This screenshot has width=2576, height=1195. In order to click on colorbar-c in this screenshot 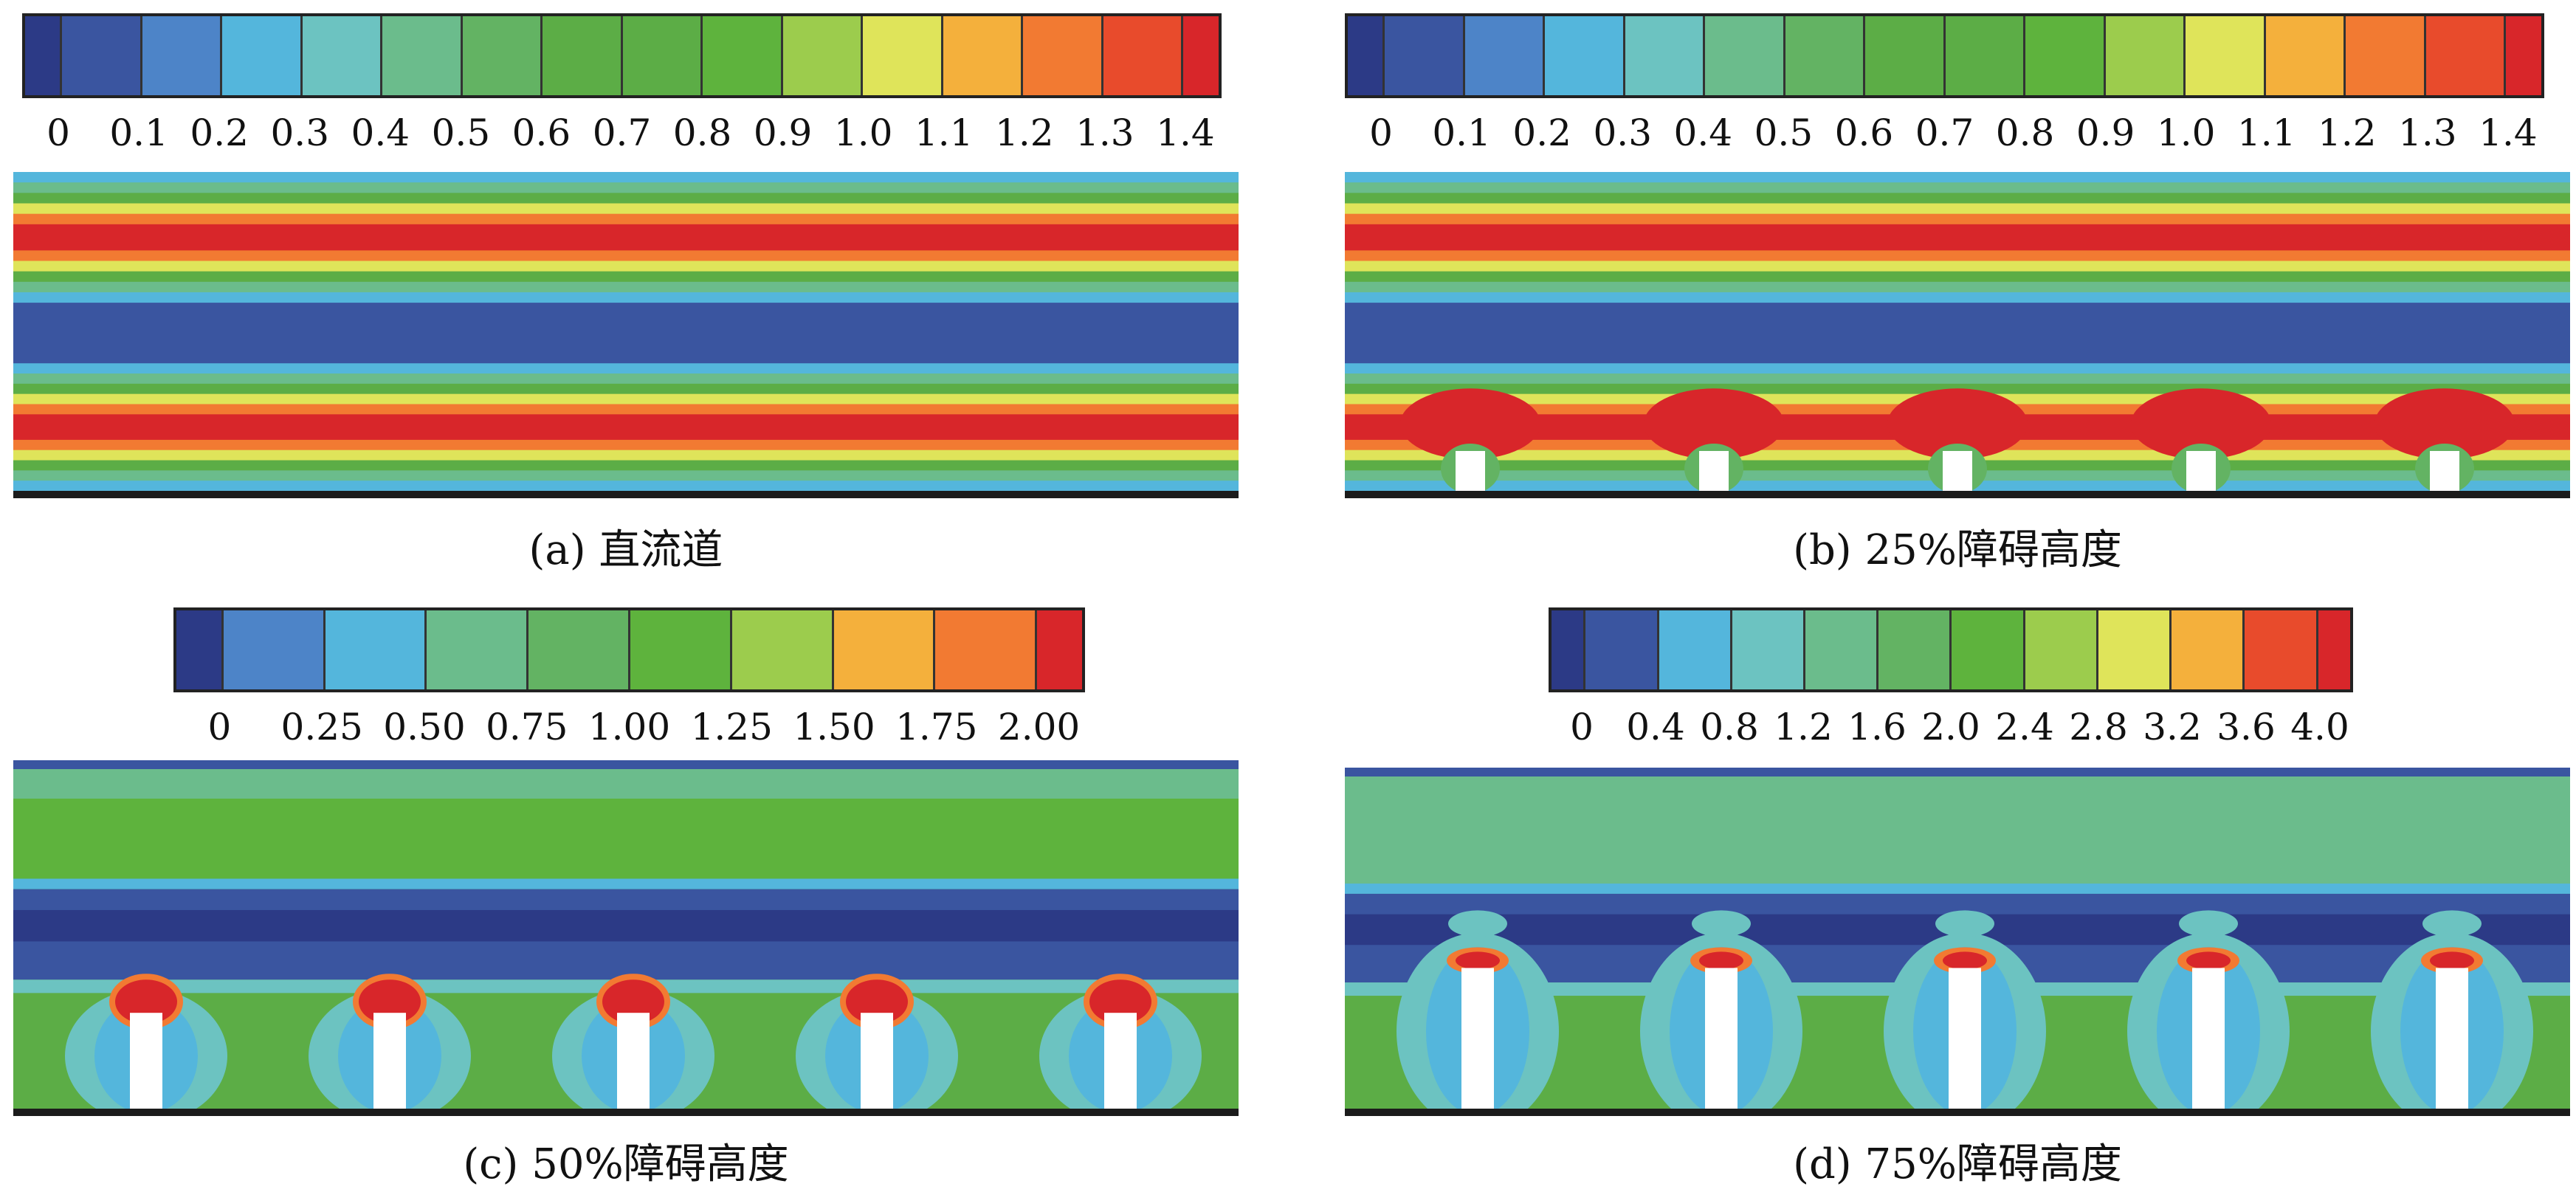, I will do `click(629, 649)`.